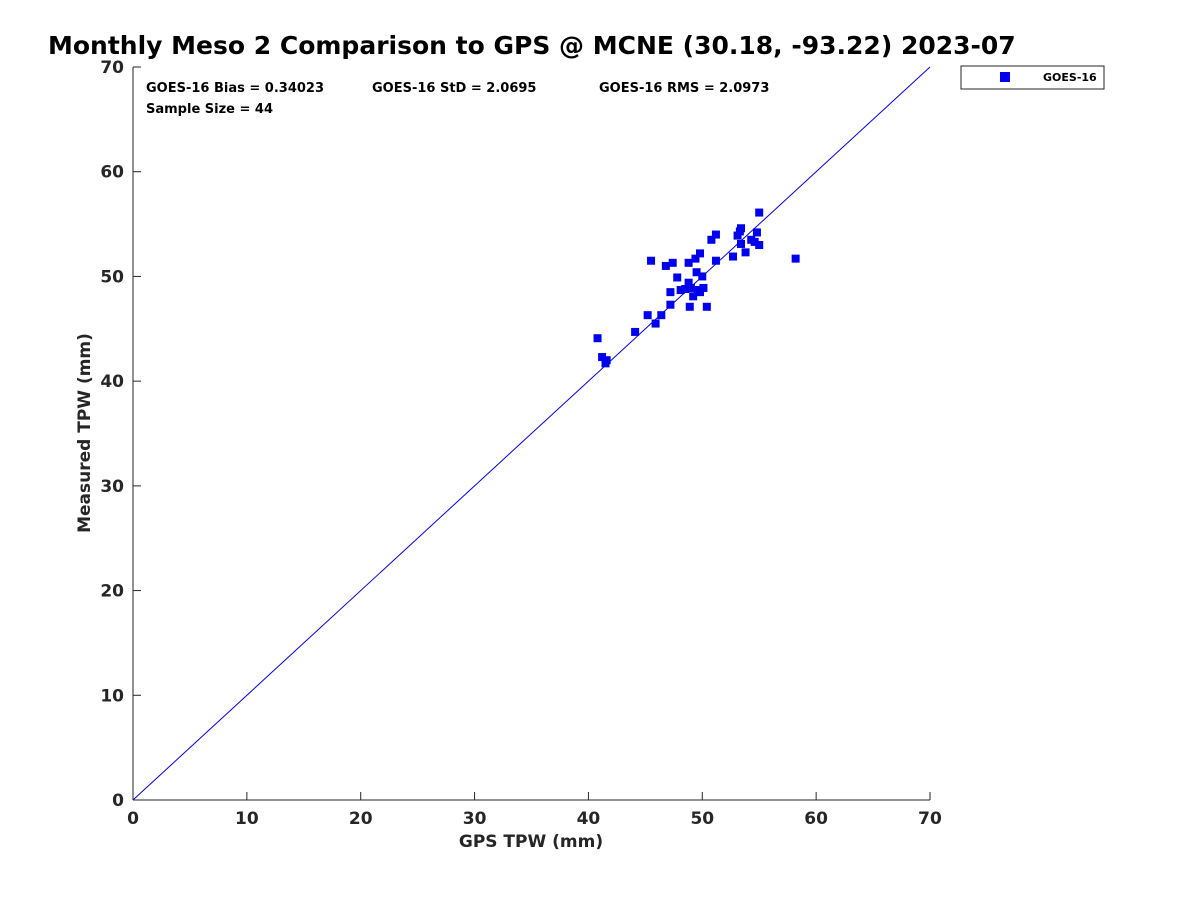 The image size is (1200, 900). I want to click on x-axis-ticks: 0 10 20 30 40 50 60 70, so click(534, 810).